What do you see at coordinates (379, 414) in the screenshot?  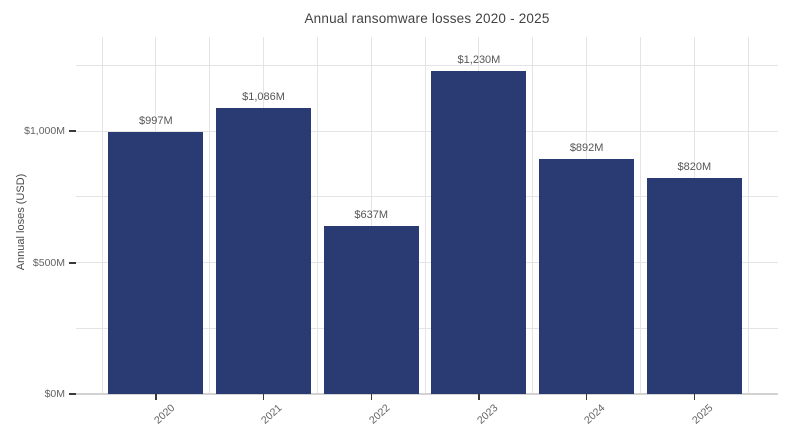 I see `x-tick-label: 2022` at bounding box center [379, 414].